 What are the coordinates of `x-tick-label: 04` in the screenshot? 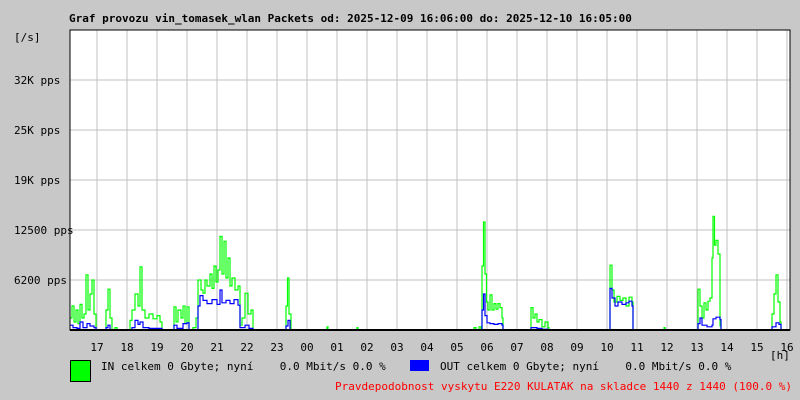 It's located at (427, 347).